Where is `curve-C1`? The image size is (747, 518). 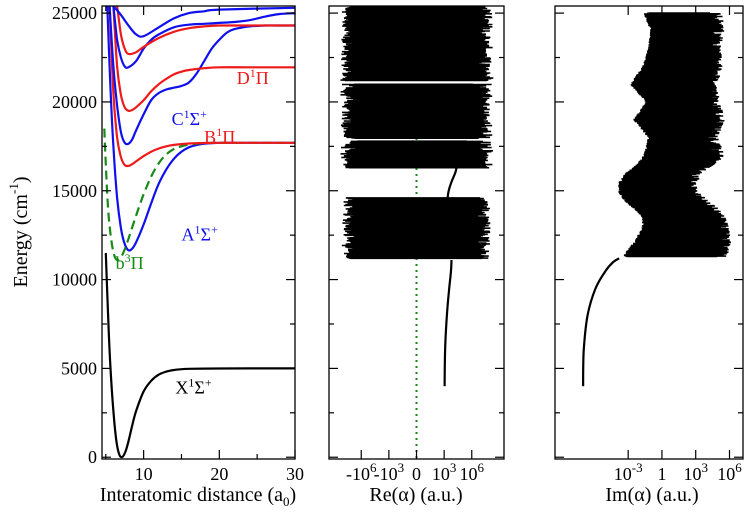
curve-C1 is located at coordinates (201, 76).